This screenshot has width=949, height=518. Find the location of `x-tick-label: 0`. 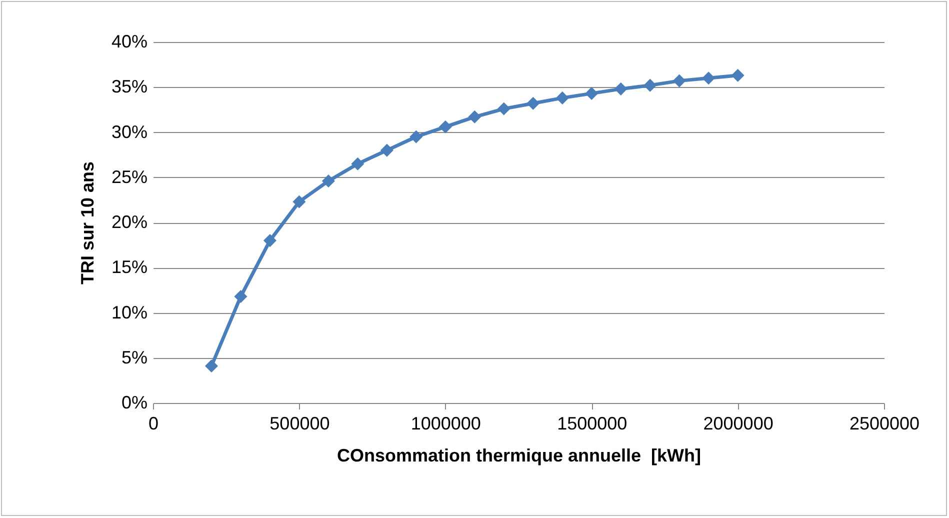

x-tick-label: 0 is located at coordinates (153, 424).